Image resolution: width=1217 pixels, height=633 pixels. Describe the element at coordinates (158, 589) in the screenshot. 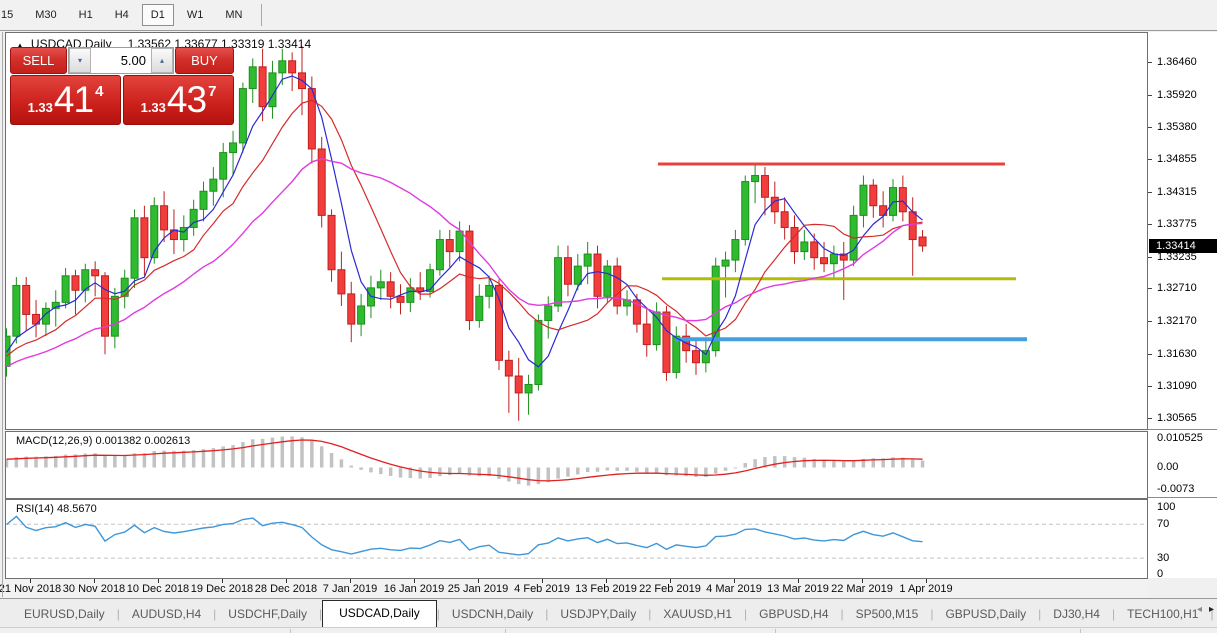

I see `time-tick-label: 10 Dec 2018` at that location.